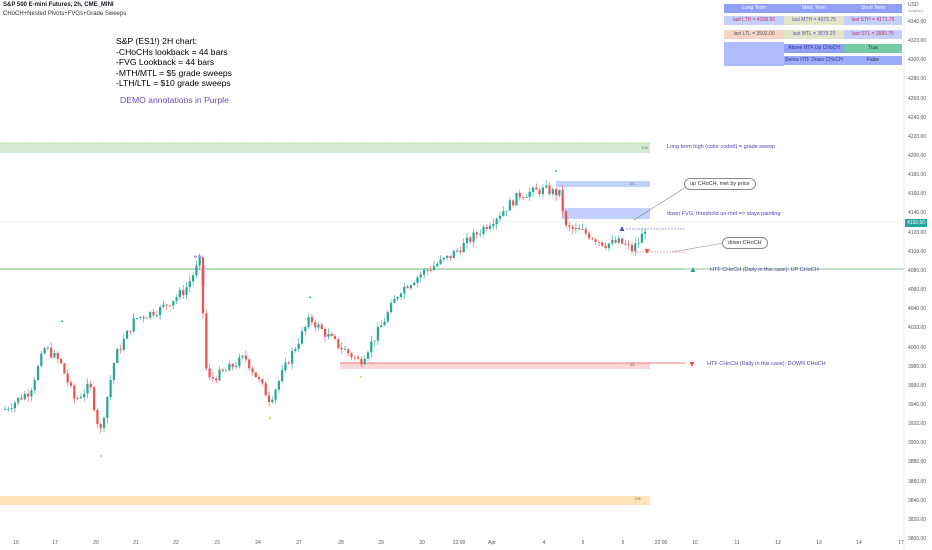 The height and width of the screenshot is (550, 932). I want to click on price-tick-label: 3800.00, so click(917, 539).